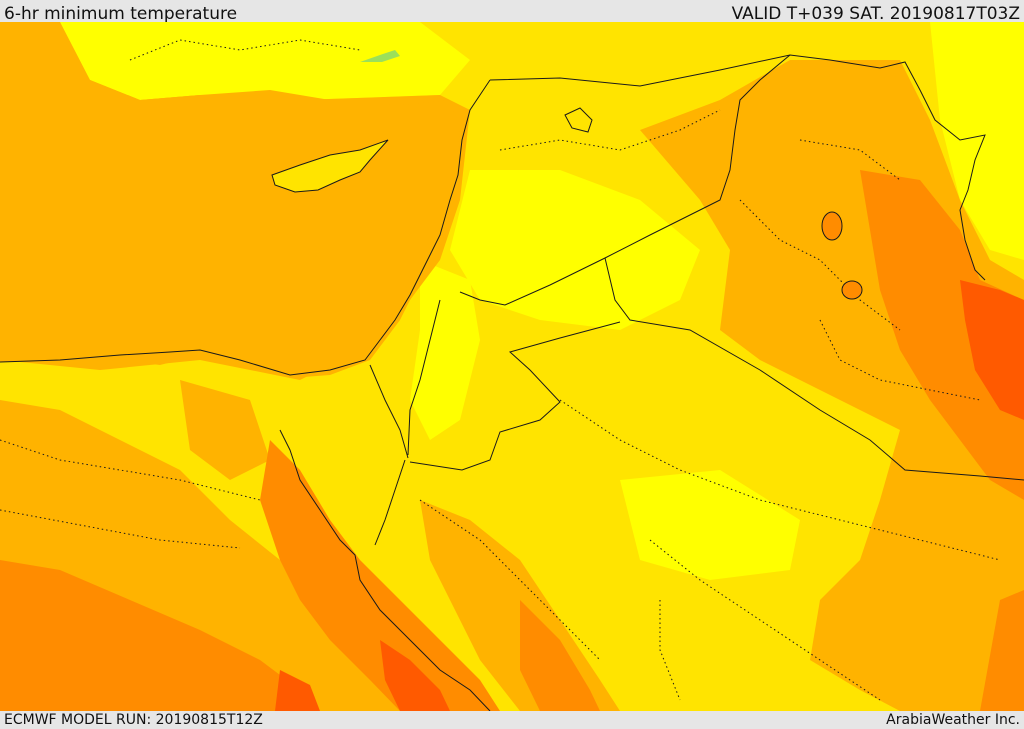 This screenshot has height=729, width=1024. What do you see at coordinates (713, 203) in the screenshot?
I see `lakes` at bounding box center [713, 203].